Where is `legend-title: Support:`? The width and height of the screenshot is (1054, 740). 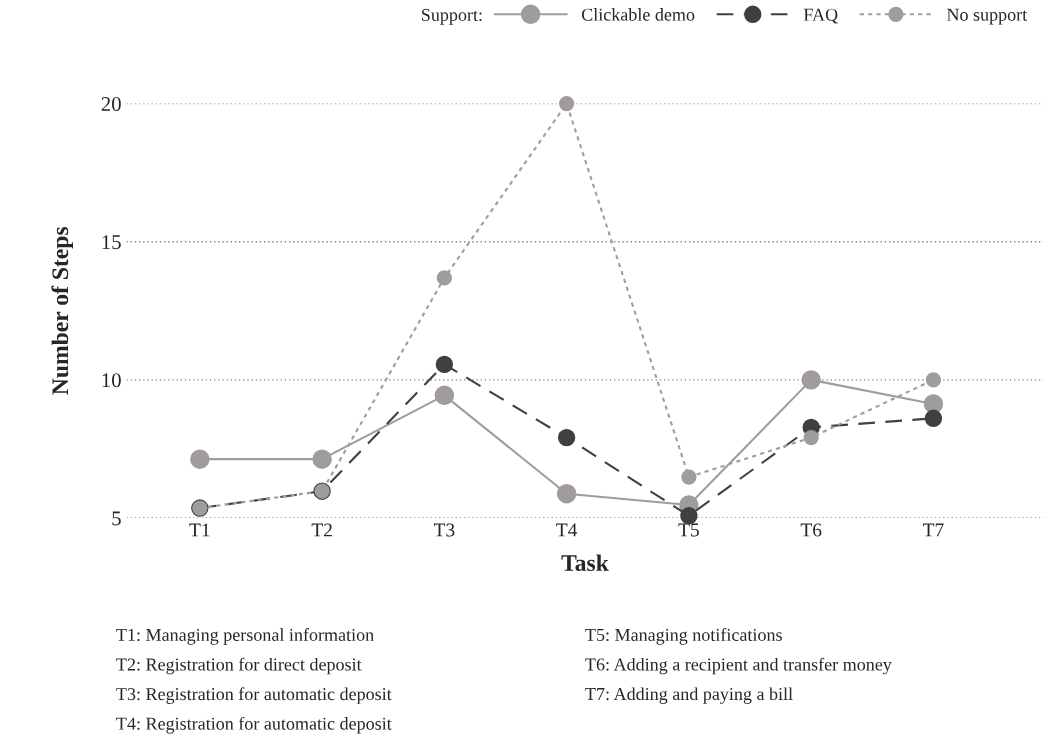
legend-title: Support: is located at coordinates (452, 16).